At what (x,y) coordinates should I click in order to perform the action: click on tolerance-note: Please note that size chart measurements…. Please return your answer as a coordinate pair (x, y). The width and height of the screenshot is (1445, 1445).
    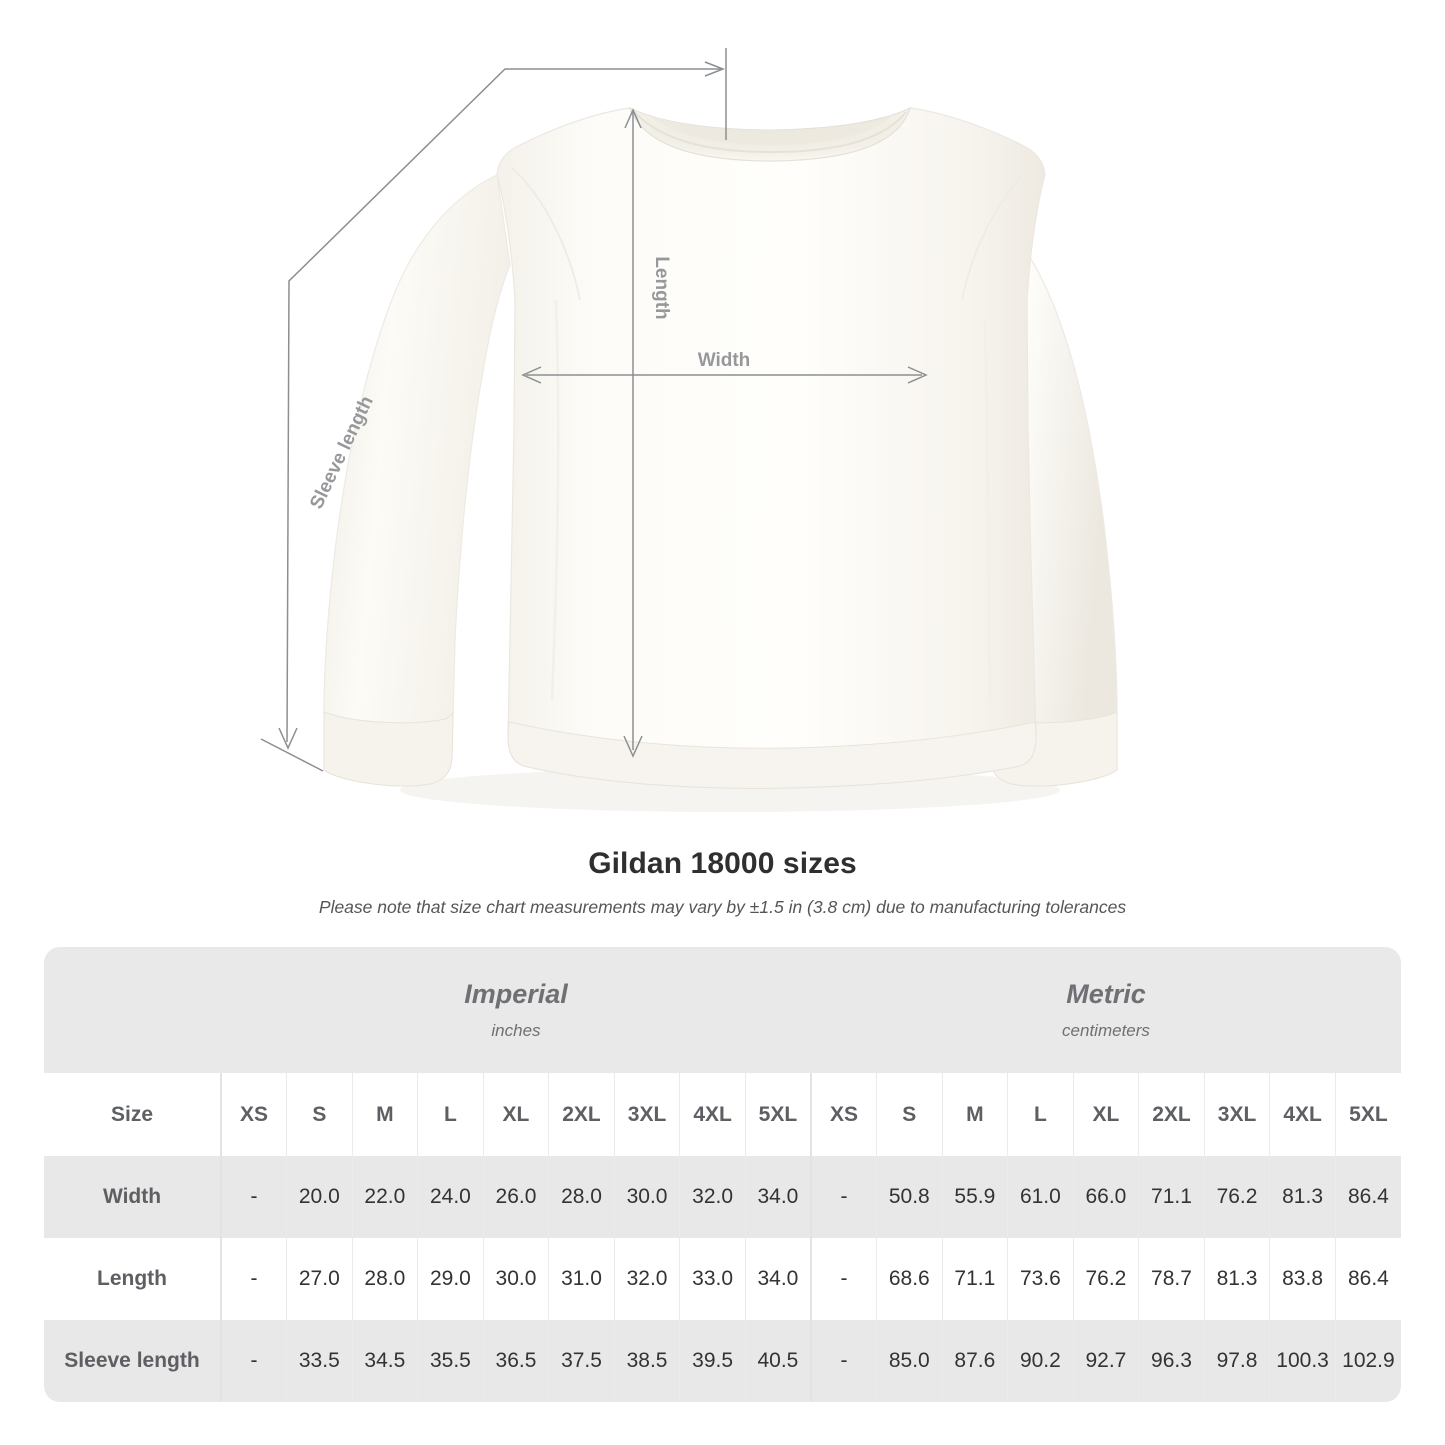
    Looking at the image, I should click on (722, 907).